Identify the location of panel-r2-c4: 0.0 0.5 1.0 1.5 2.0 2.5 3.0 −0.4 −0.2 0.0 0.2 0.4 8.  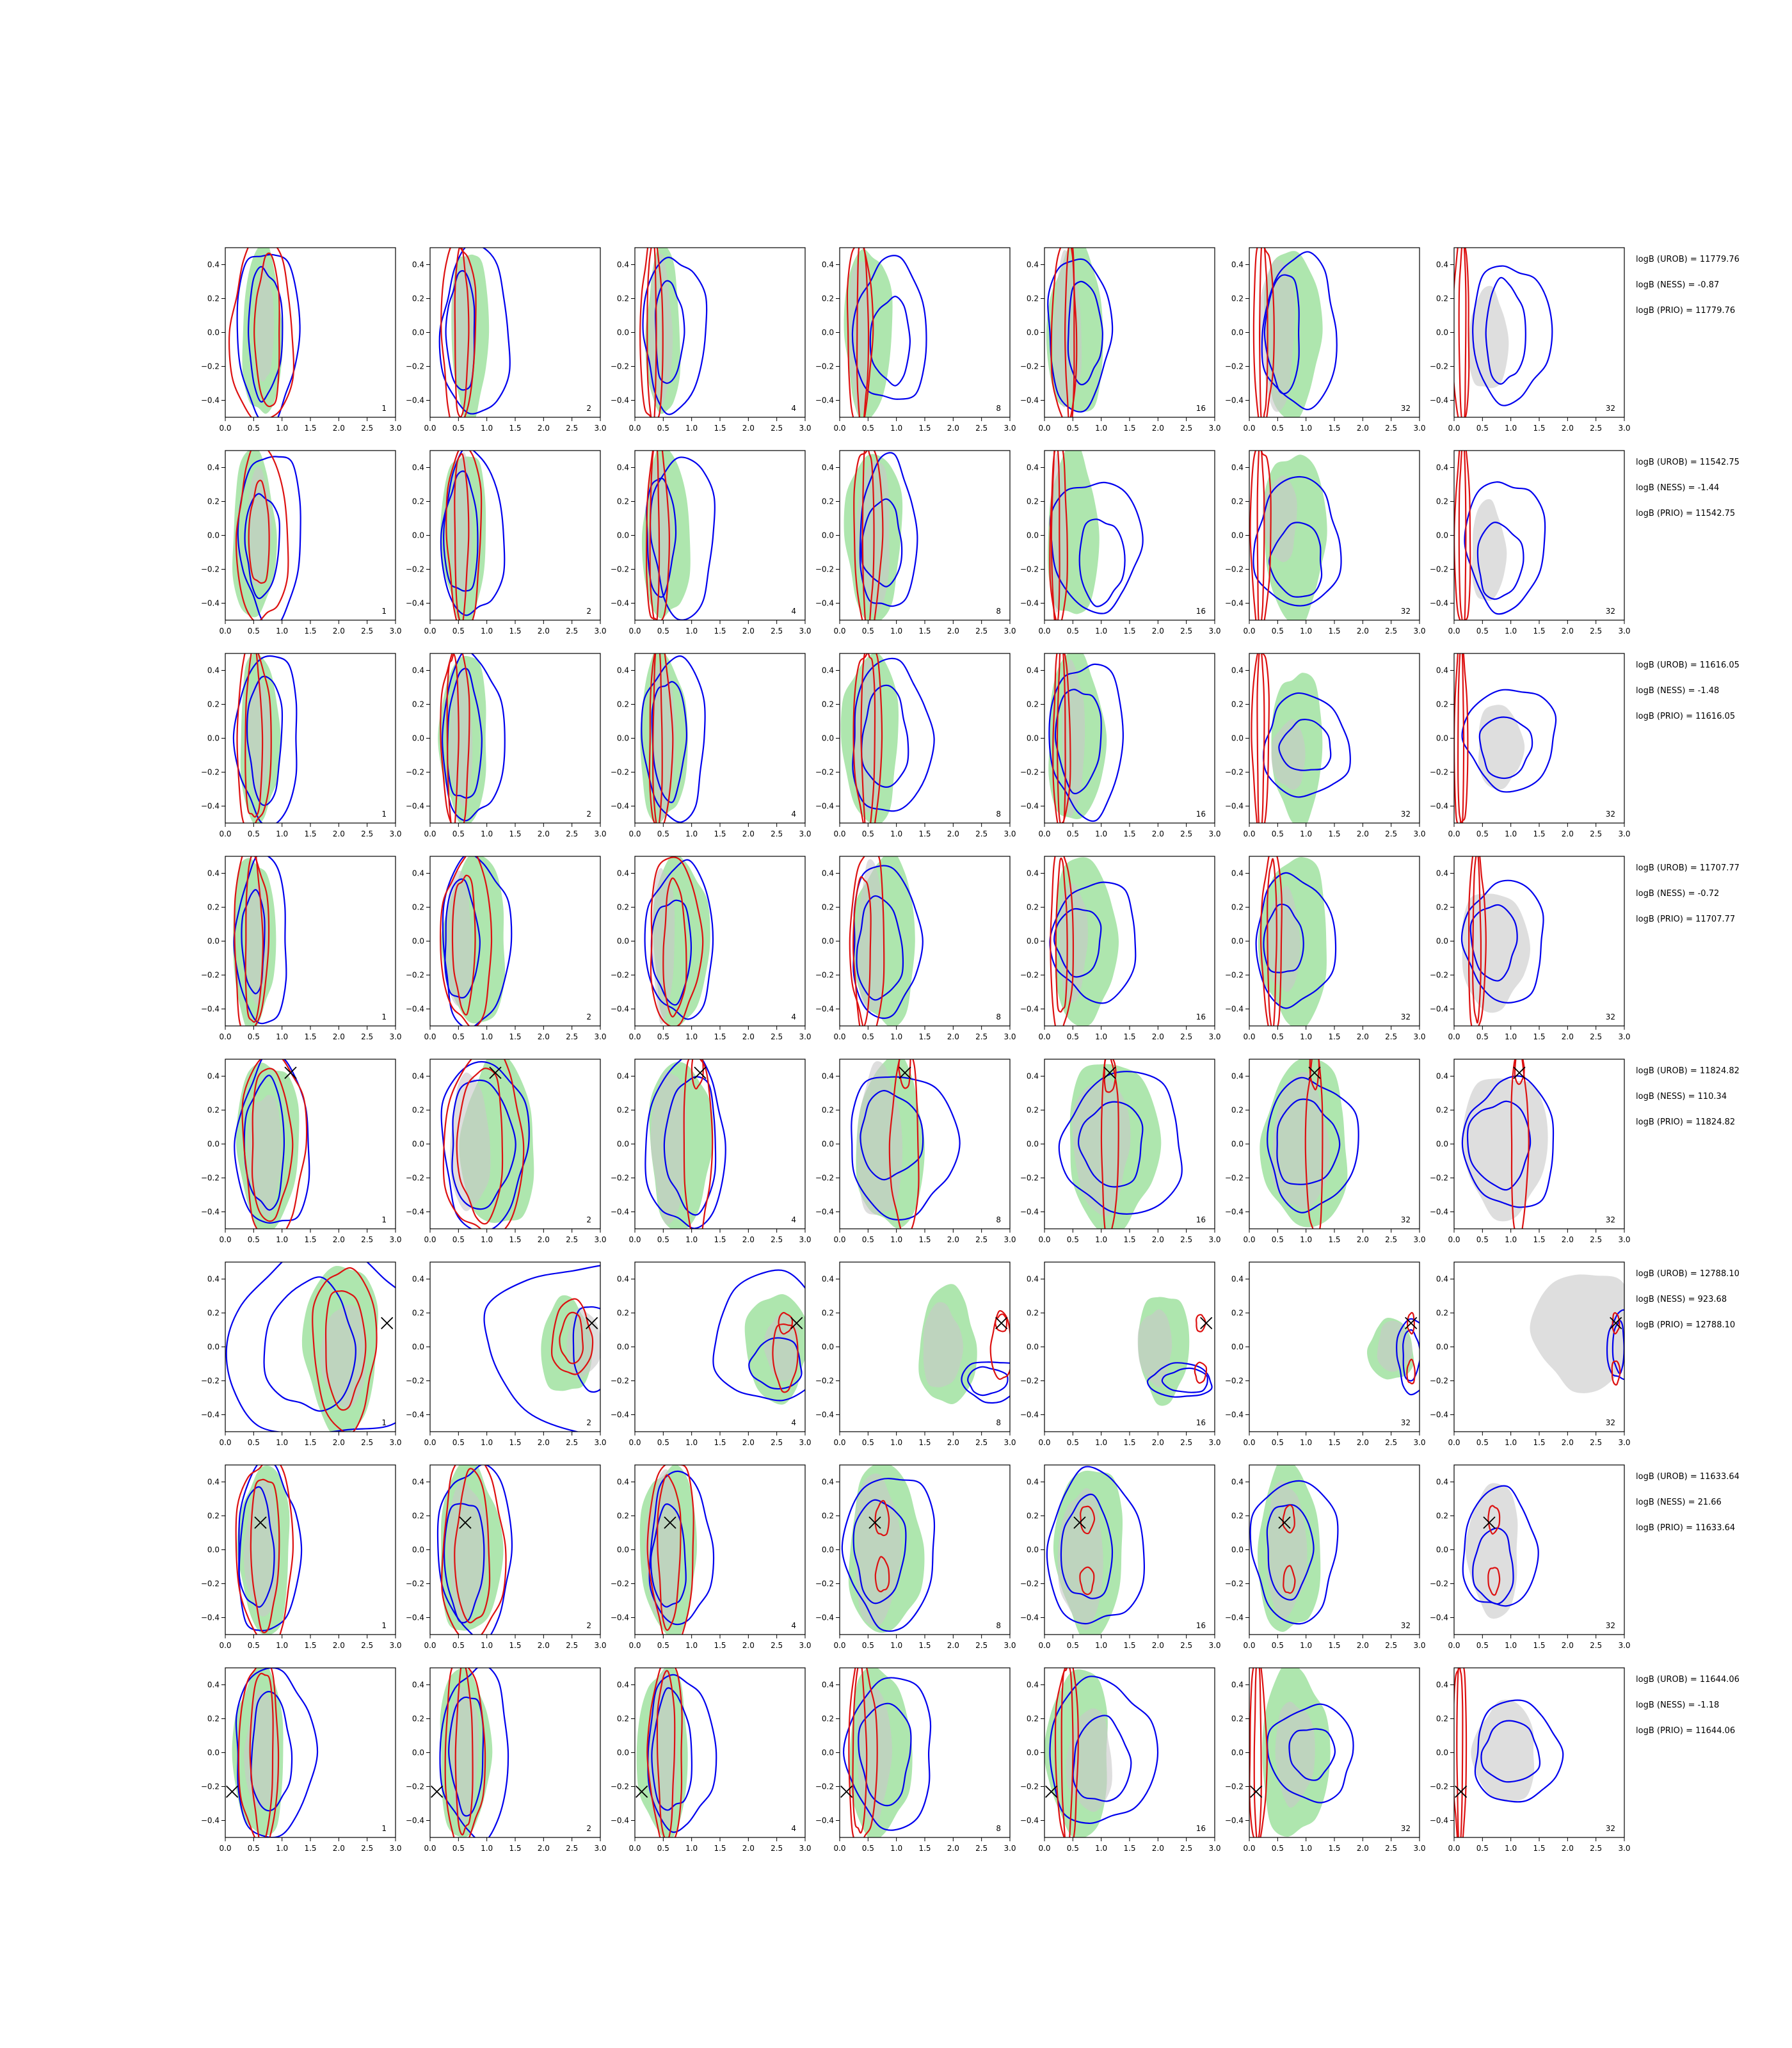
(915, 543).